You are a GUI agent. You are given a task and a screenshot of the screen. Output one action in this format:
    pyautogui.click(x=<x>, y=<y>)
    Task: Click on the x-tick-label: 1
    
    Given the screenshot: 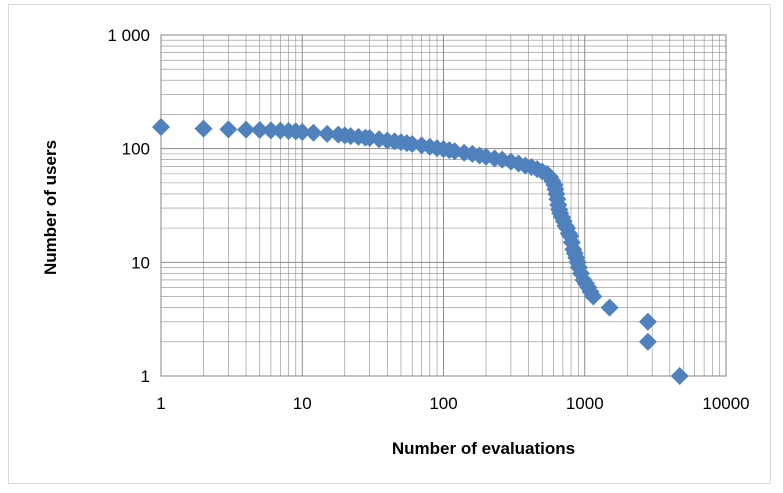 What is the action you would take?
    pyautogui.click(x=160, y=403)
    